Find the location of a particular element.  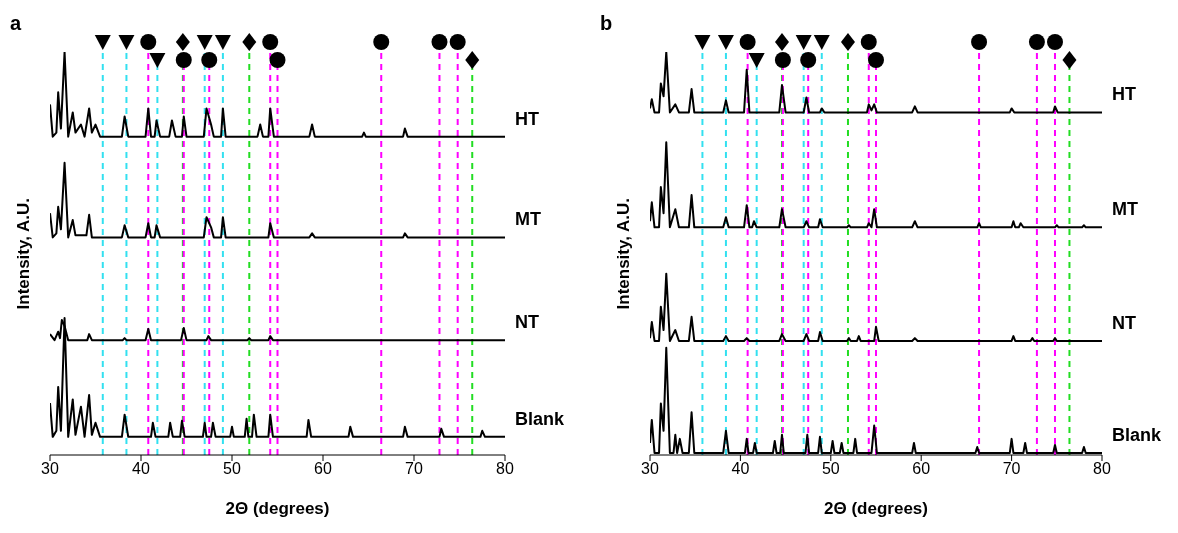

chart-title: b is located at coordinates (606, 23).